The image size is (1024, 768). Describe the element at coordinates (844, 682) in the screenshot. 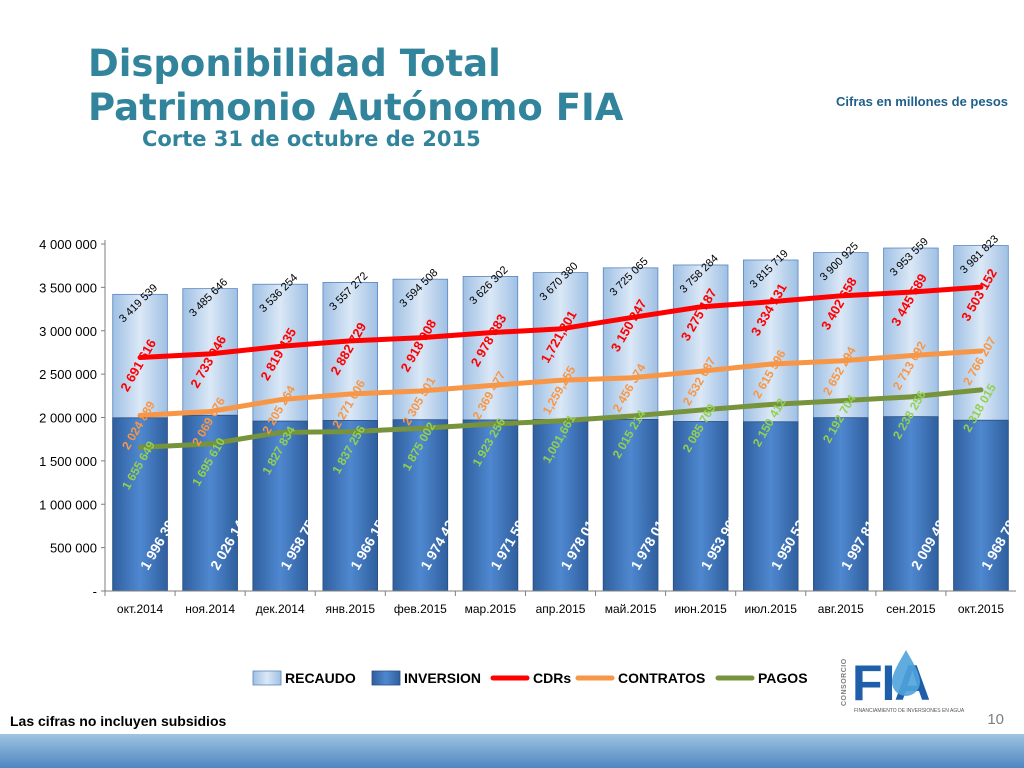

I see `logo-side-text: CONSORCIO` at that location.